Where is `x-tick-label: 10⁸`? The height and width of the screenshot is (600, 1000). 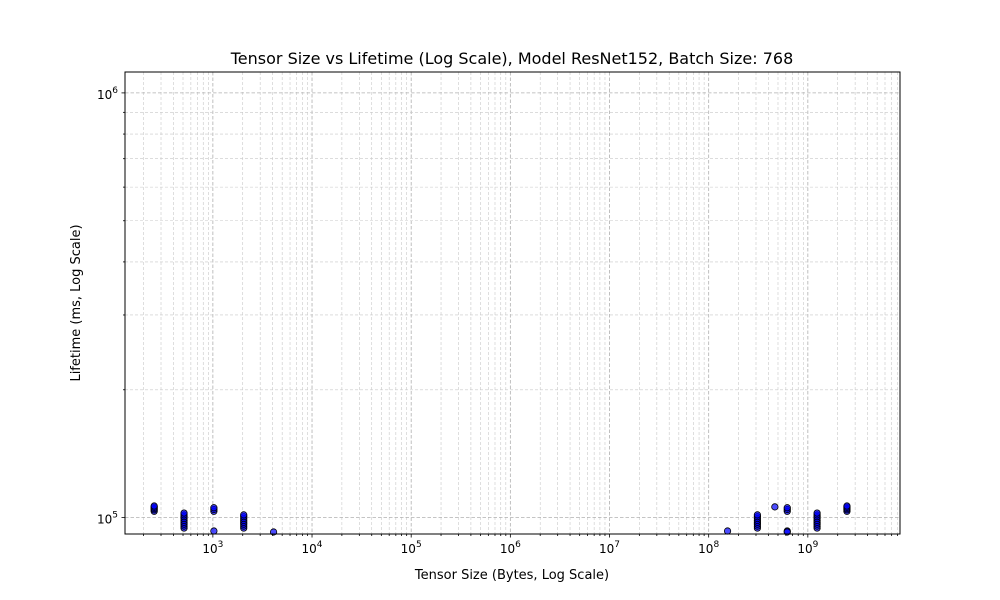
x-tick-label: 10⁸ is located at coordinates (708, 548).